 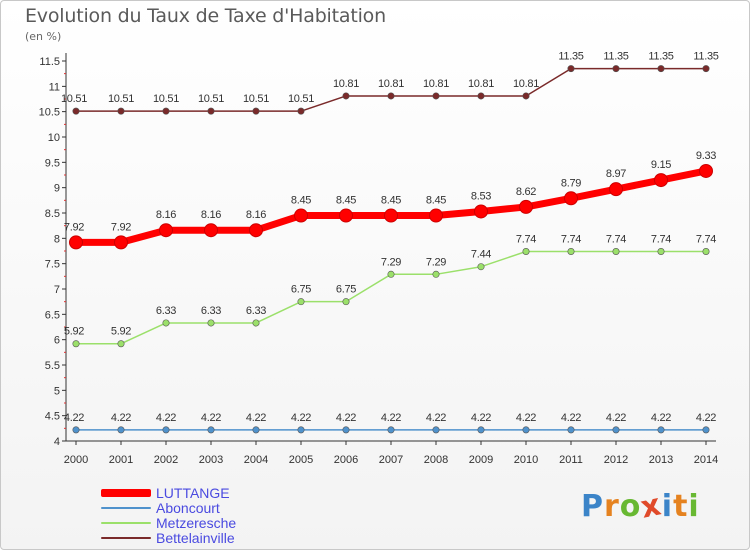 I want to click on data-label: 6.33, so click(x=256, y=311).